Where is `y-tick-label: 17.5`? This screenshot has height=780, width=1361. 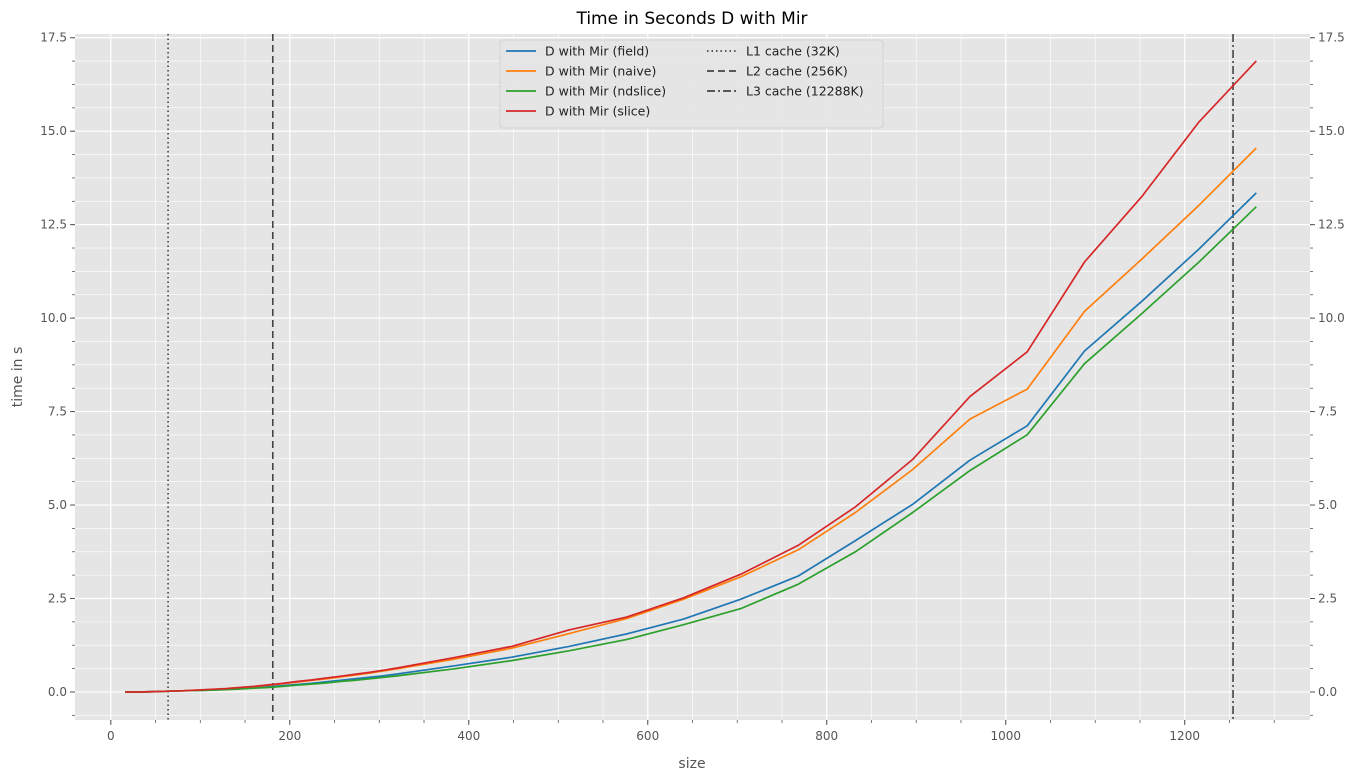
y-tick-label: 17.5 is located at coordinates (53, 38).